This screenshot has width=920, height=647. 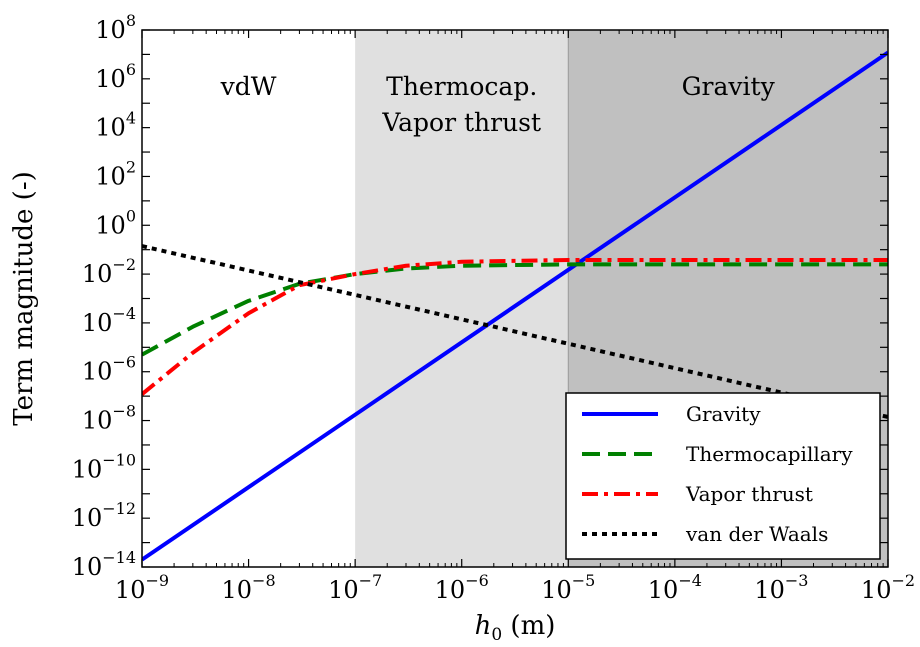 What do you see at coordinates (756, 534) in the screenshot?
I see `legend-label: van der Waals` at bounding box center [756, 534].